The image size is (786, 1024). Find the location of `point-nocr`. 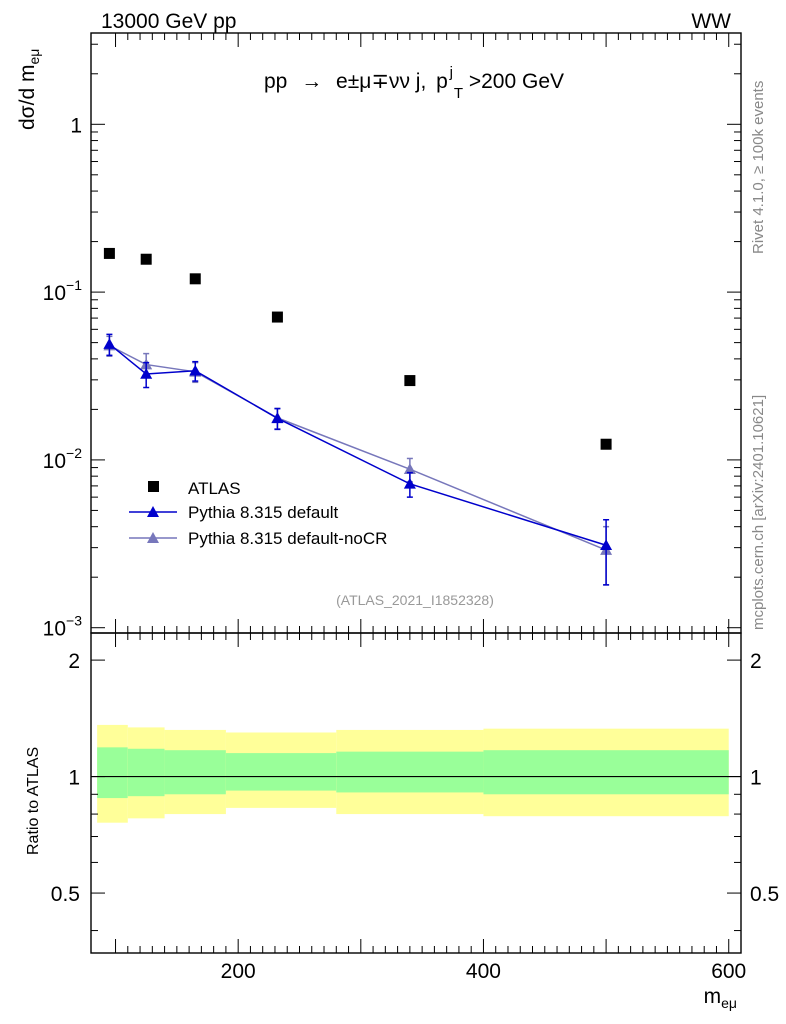

point-nocr is located at coordinates (409, 469).